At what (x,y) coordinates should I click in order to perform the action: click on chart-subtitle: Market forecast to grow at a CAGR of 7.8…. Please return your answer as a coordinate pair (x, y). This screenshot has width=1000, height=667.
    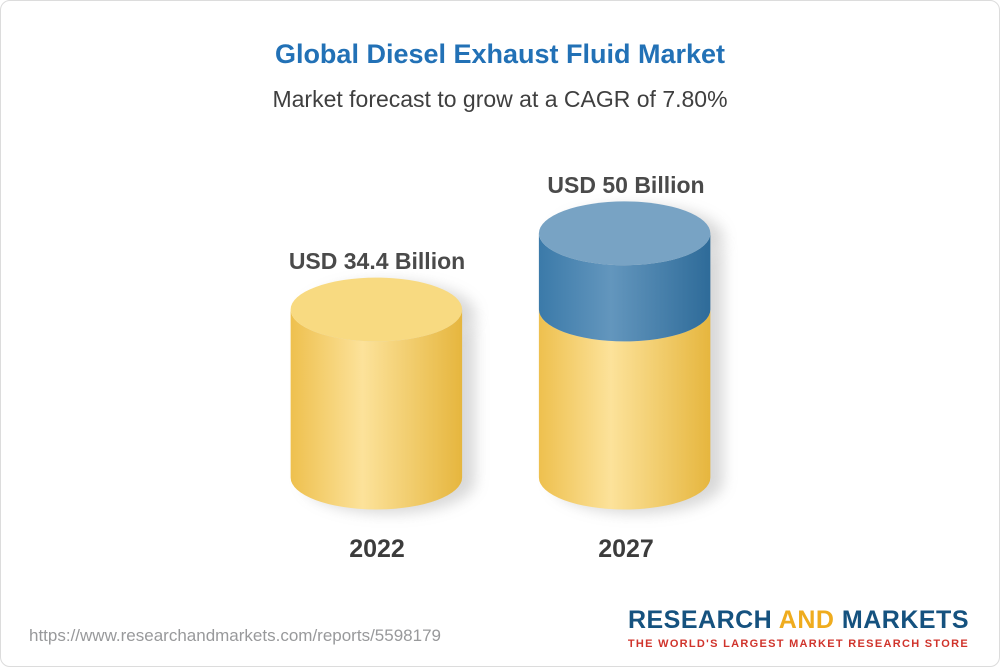
    Looking at the image, I should click on (500, 99).